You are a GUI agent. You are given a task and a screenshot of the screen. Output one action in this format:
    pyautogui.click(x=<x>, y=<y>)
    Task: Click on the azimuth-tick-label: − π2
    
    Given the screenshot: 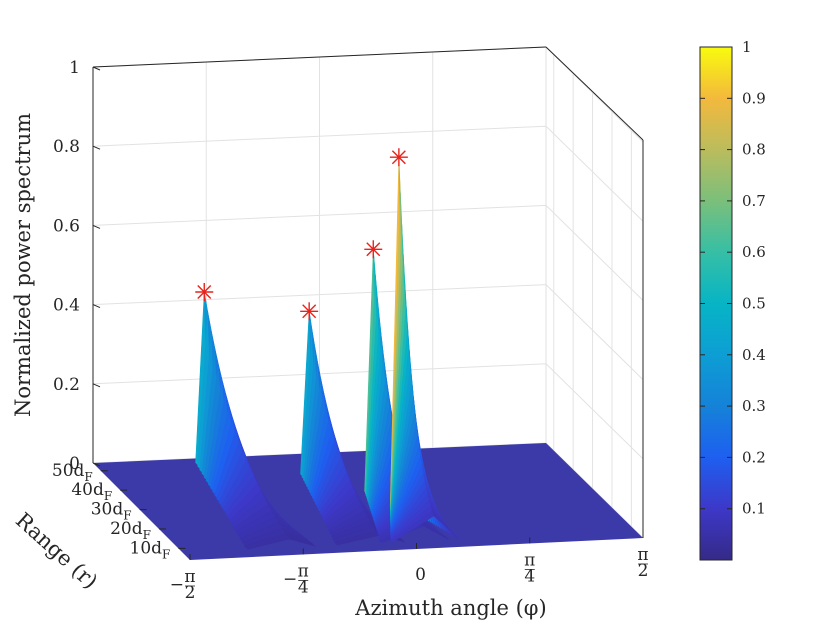 What is the action you would take?
    pyautogui.click(x=183, y=585)
    